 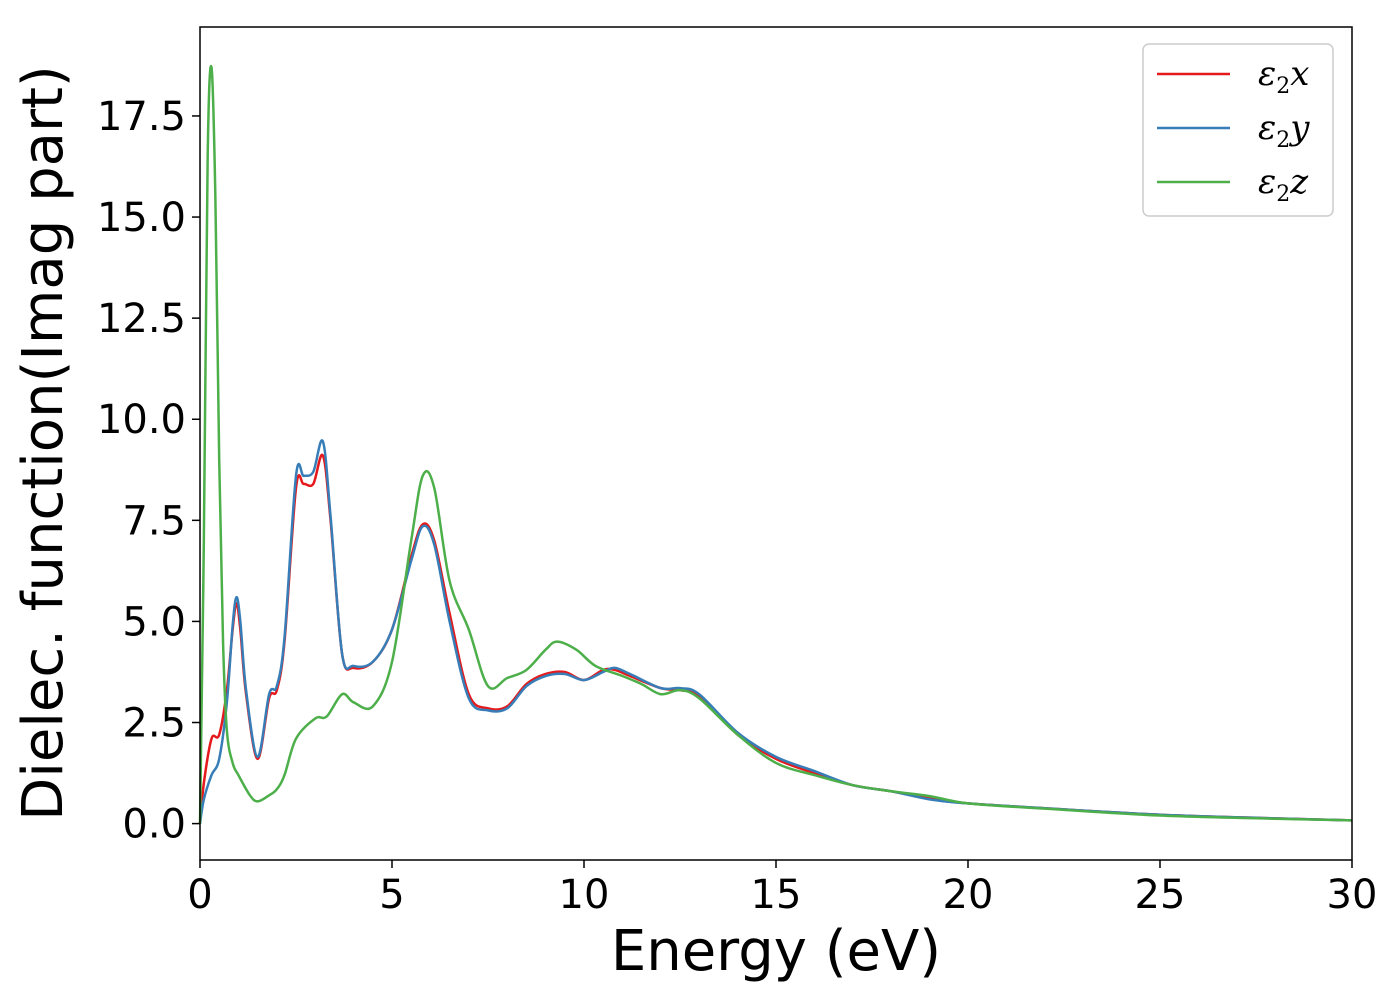 I want to click on y-tick-label: 7.5, so click(x=154, y=521).